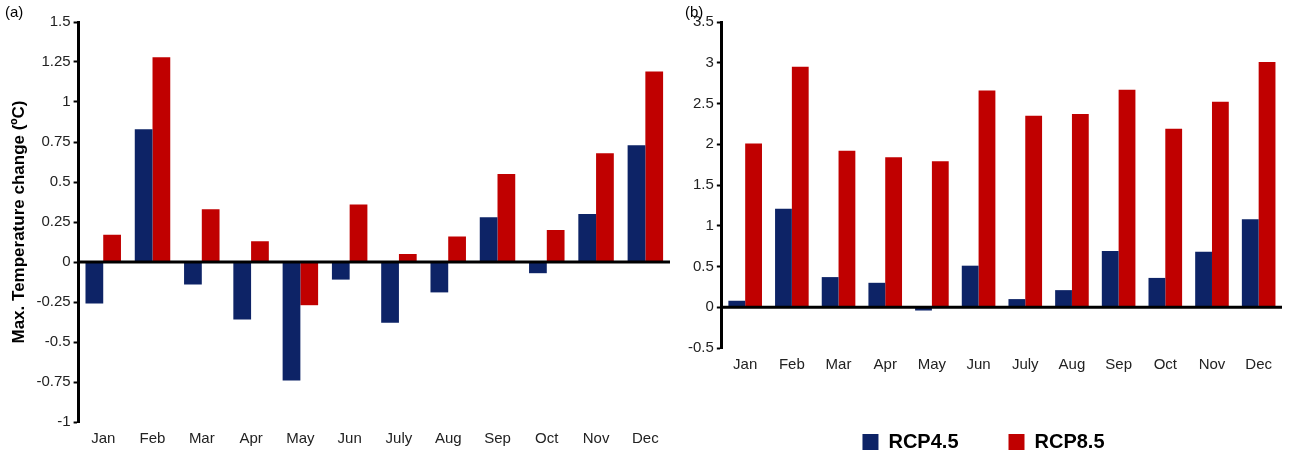 Image resolution: width=1292 pixels, height=462 pixels. I want to click on y-tick-label: 1.25, so click(56, 61).